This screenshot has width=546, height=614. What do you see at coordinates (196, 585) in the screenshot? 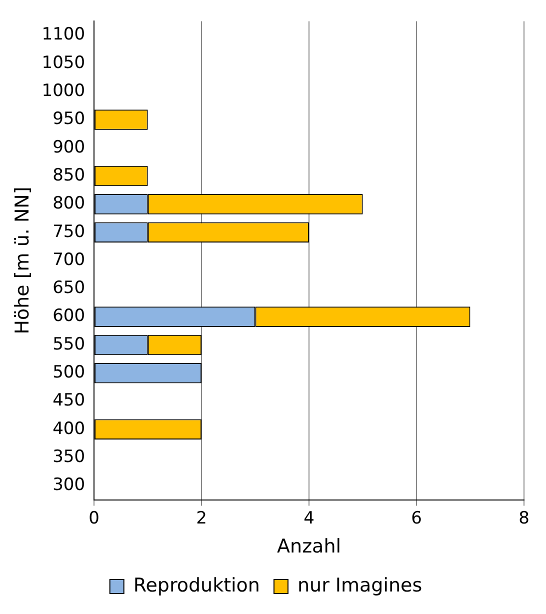
I see `legend-label: Reproduktion` at bounding box center [196, 585].